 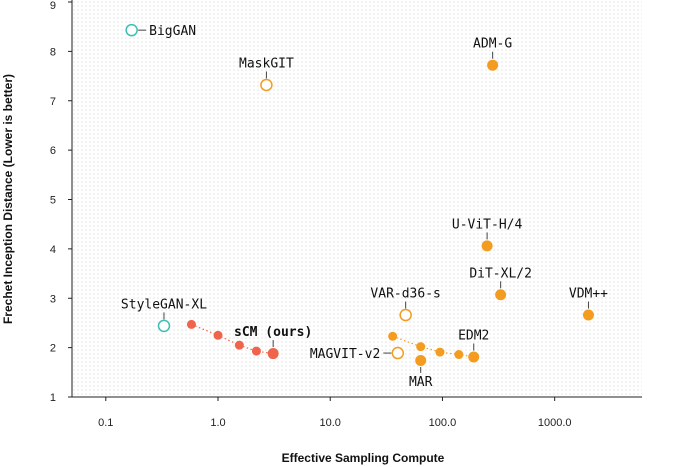 What do you see at coordinates (588, 294) in the screenshot?
I see `point-label: VDM++` at bounding box center [588, 294].